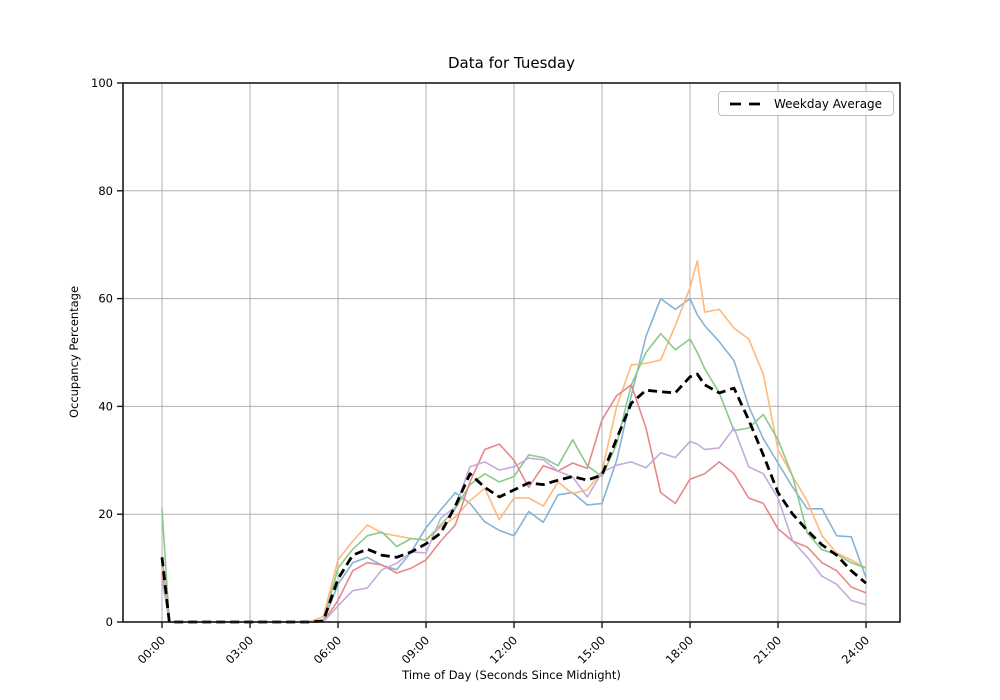 The height and width of the screenshot is (700, 1000). I want to click on legend-box: Weekday Average, so click(806, 103).